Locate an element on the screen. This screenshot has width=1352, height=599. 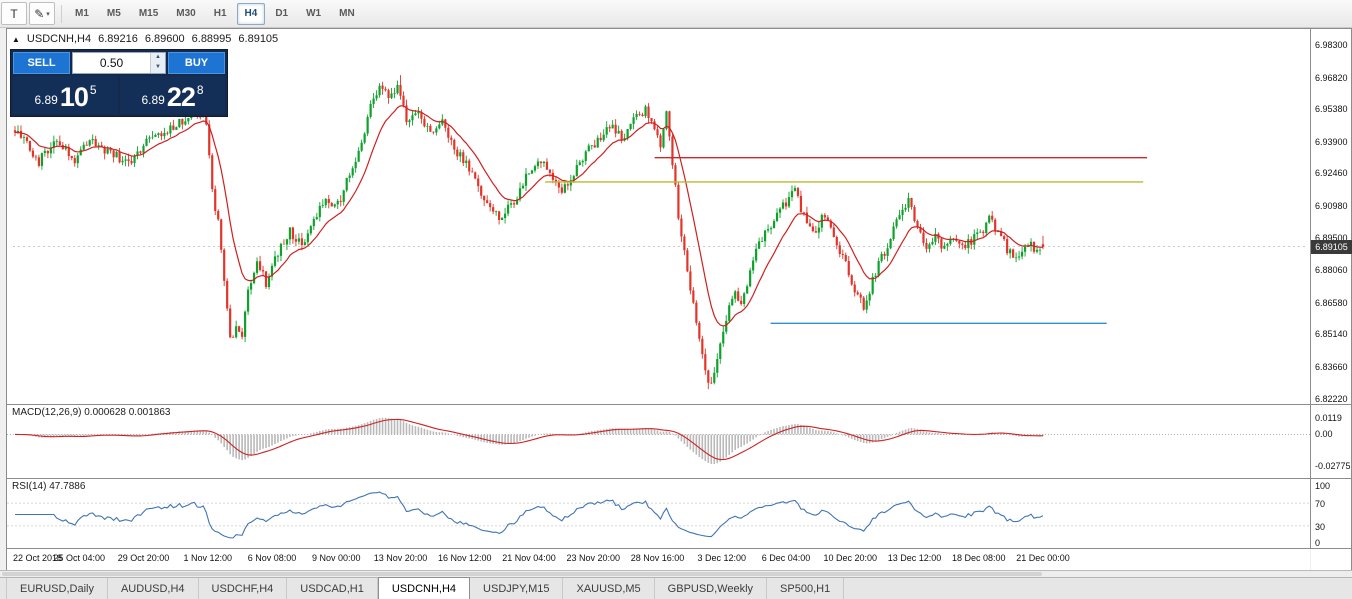
time-axis-label: 25 Oct 04:00 is located at coordinates (79, 558).